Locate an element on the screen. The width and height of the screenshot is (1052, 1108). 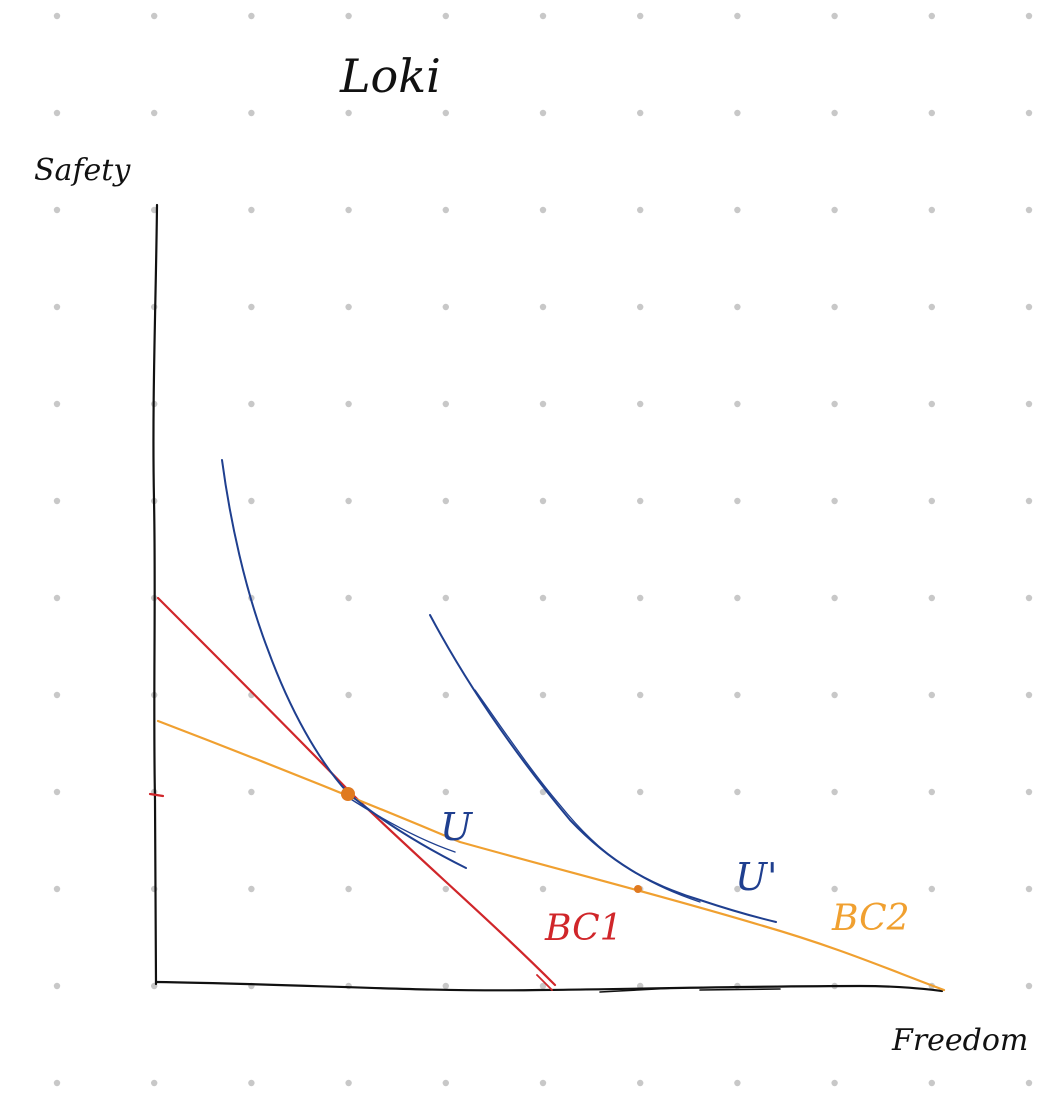
budget-line-bc1 is located at coordinates (356, 791).